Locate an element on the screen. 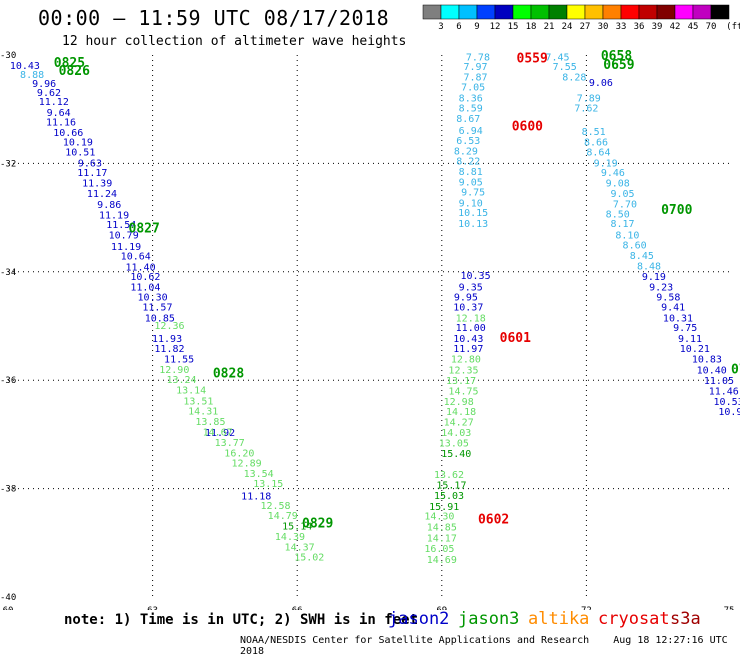 The image size is (740, 657). wave-height-point: 8.28 is located at coordinates (574, 78).